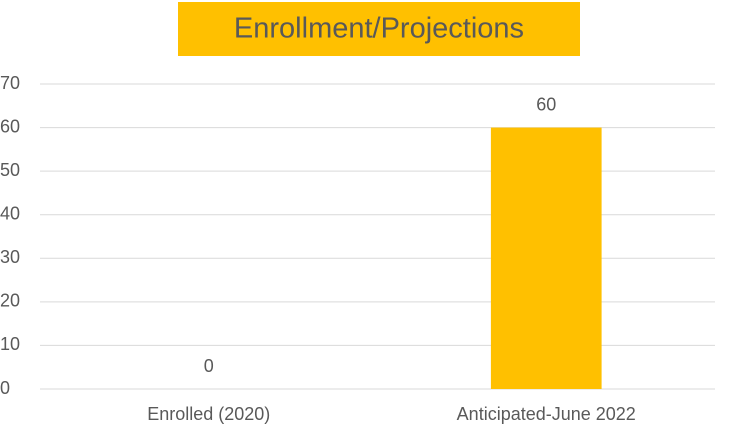 Image resolution: width=741 pixels, height=434 pixels. I want to click on x-tick-label: Anticipated-June 2022, so click(546, 414).